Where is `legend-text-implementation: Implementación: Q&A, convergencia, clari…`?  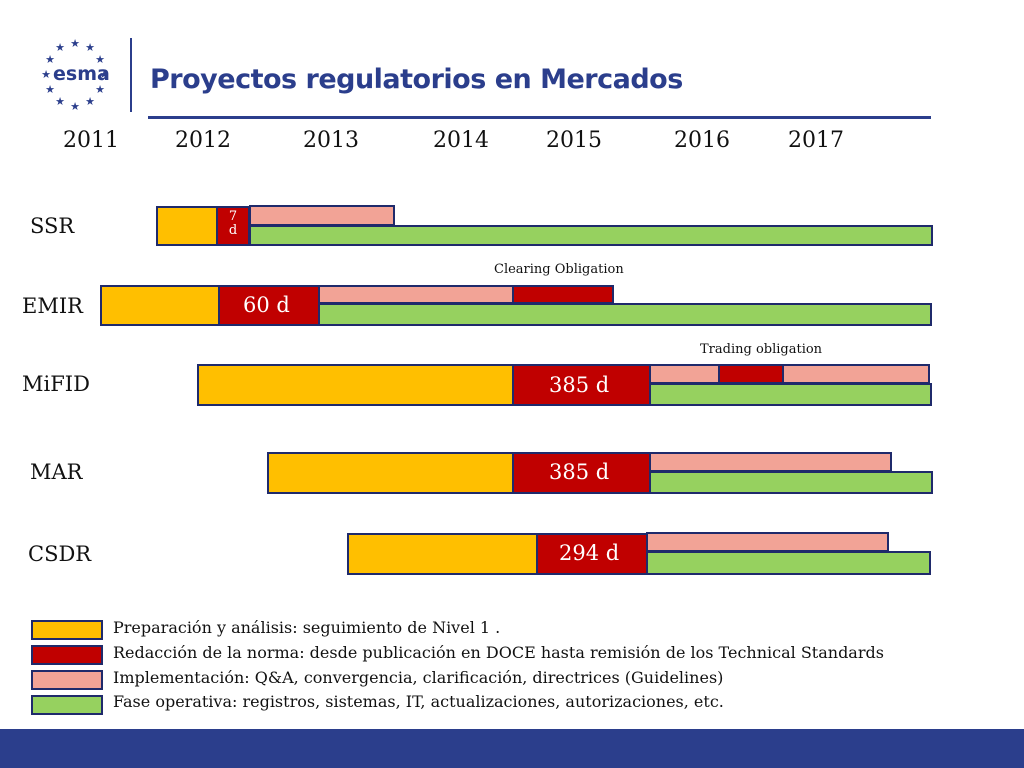
legend-text-implementation: Implementación: Q&A, convergencia, clari… is located at coordinates (418, 677).